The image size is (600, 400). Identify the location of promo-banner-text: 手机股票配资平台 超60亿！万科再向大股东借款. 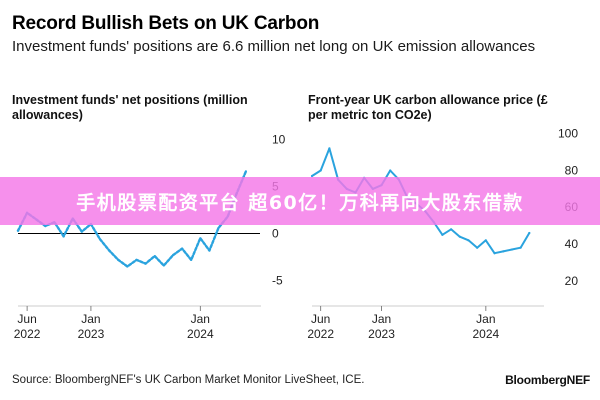
(300, 202).